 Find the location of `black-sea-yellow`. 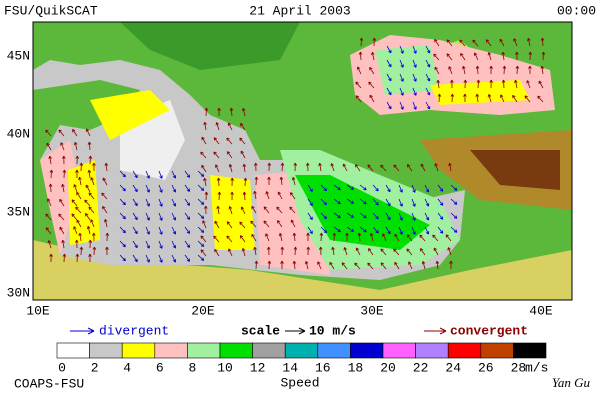

black-sea-yellow is located at coordinates (480, 92).